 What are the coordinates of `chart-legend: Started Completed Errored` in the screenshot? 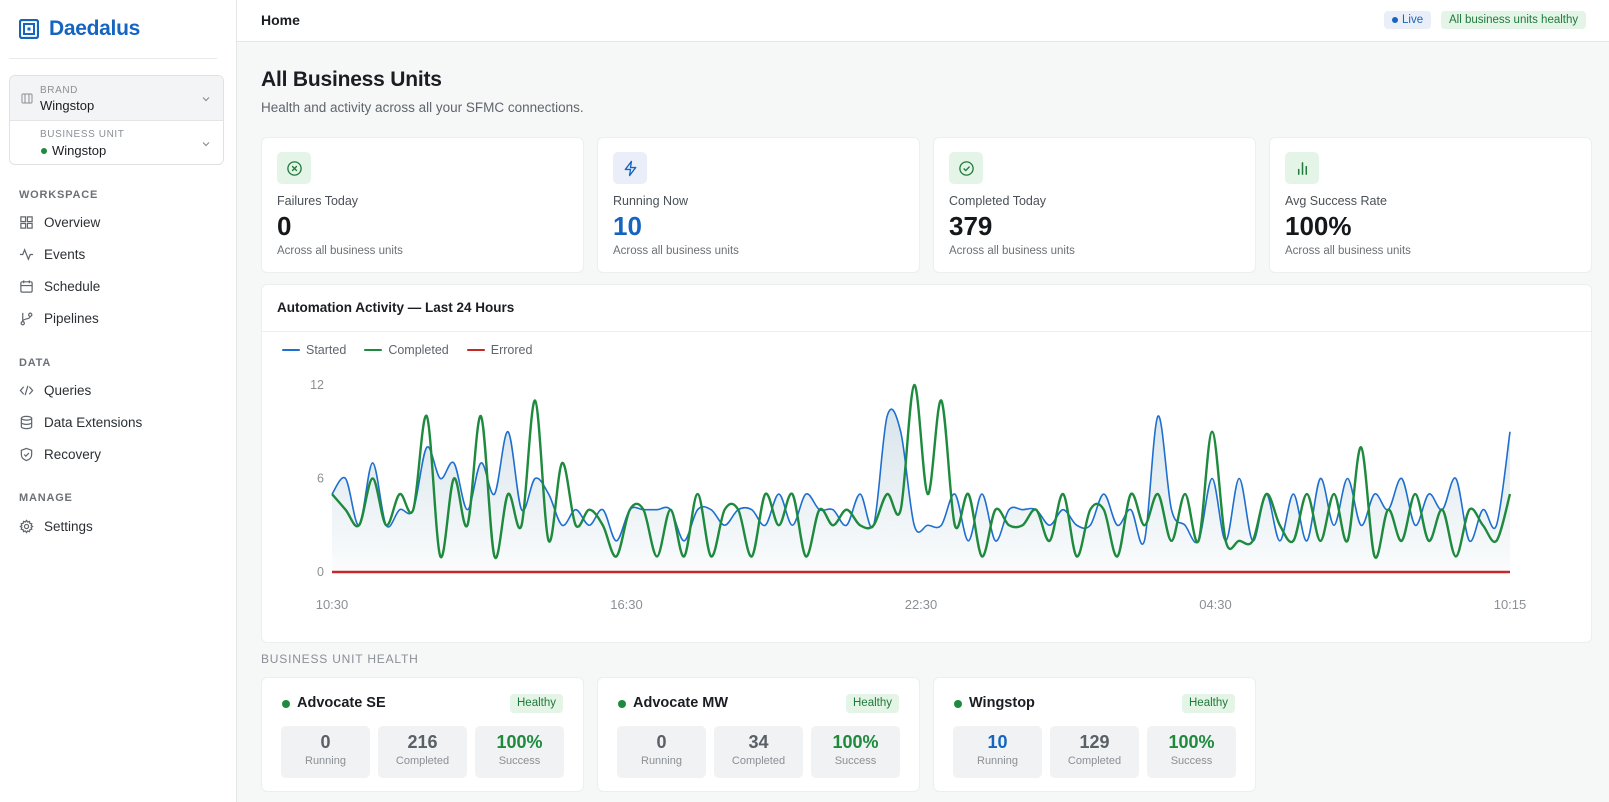 It's located at (407, 350).